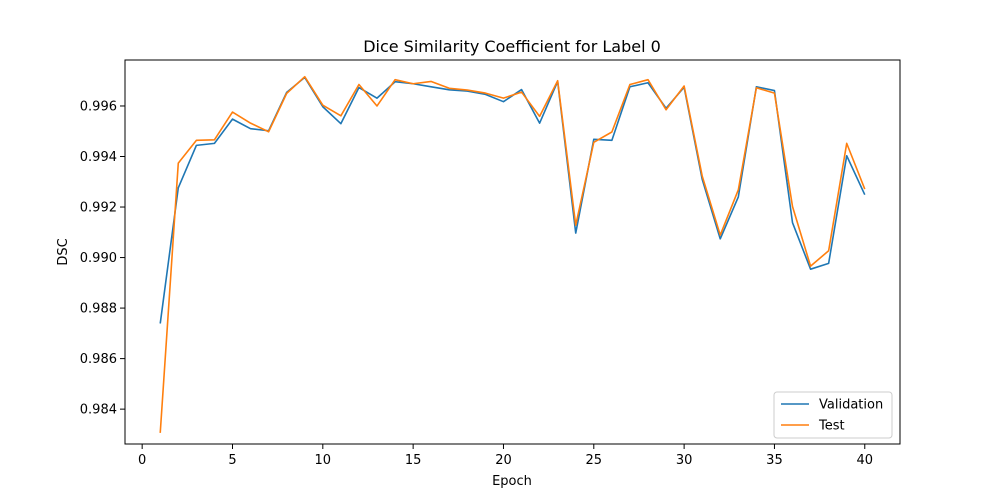 The image size is (1000, 500). I want to click on legend: Validation Test, so click(833, 415).